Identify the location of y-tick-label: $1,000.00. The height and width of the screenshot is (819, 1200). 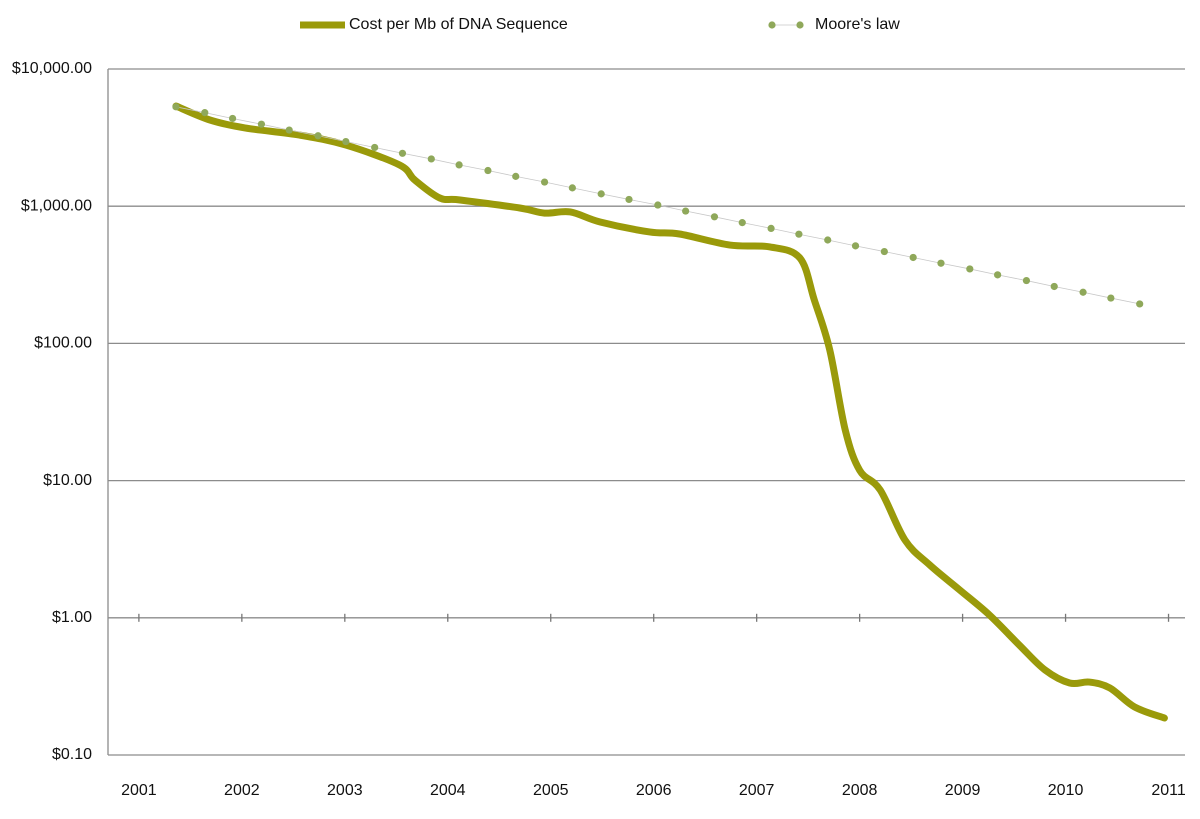
(56, 205).